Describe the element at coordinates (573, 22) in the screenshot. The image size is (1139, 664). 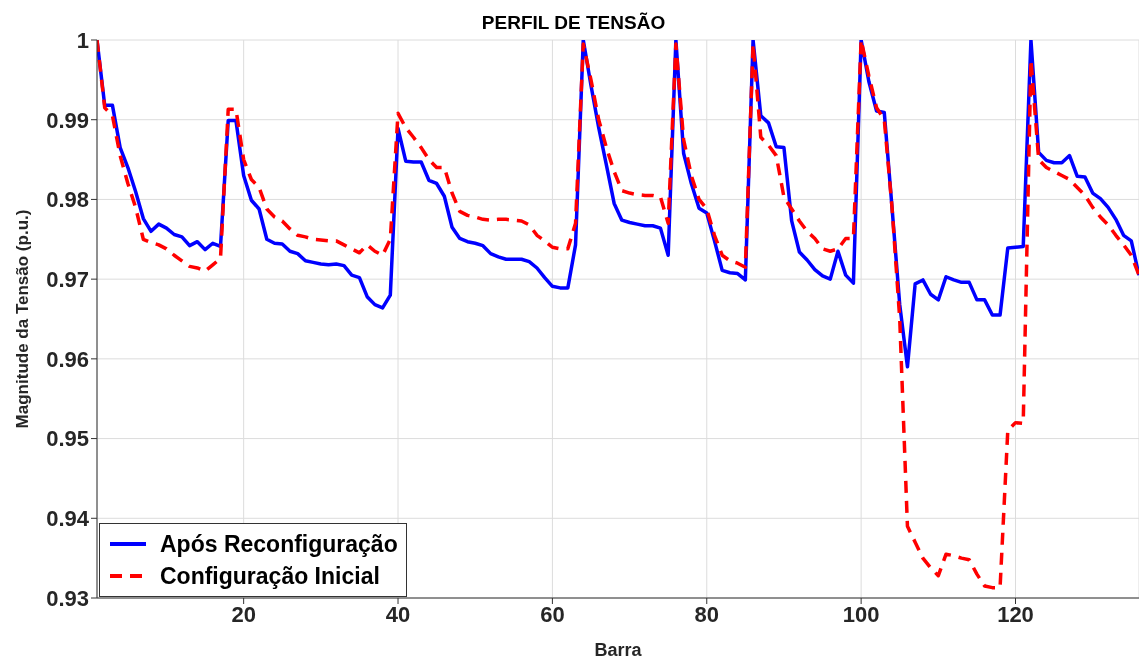
I see `chart-title: PERFIL DE TENSÃO` at that location.